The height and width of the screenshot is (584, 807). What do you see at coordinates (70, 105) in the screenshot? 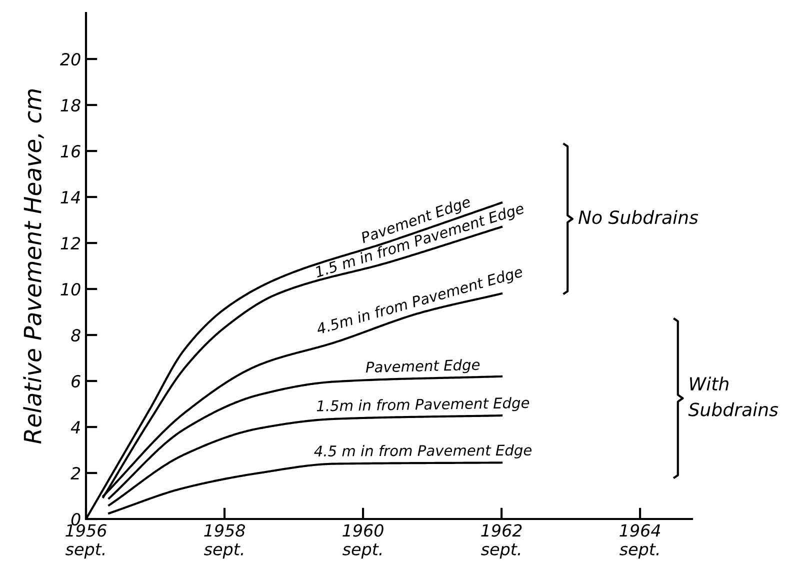
I see `y-tick-label: 18` at bounding box center [70, 105].